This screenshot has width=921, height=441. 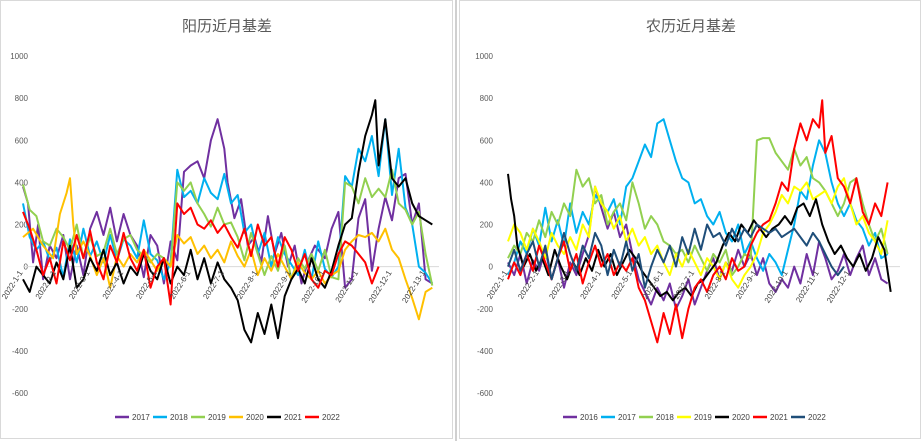 I want to click on series-line-2018, so click(x=698, y=207).